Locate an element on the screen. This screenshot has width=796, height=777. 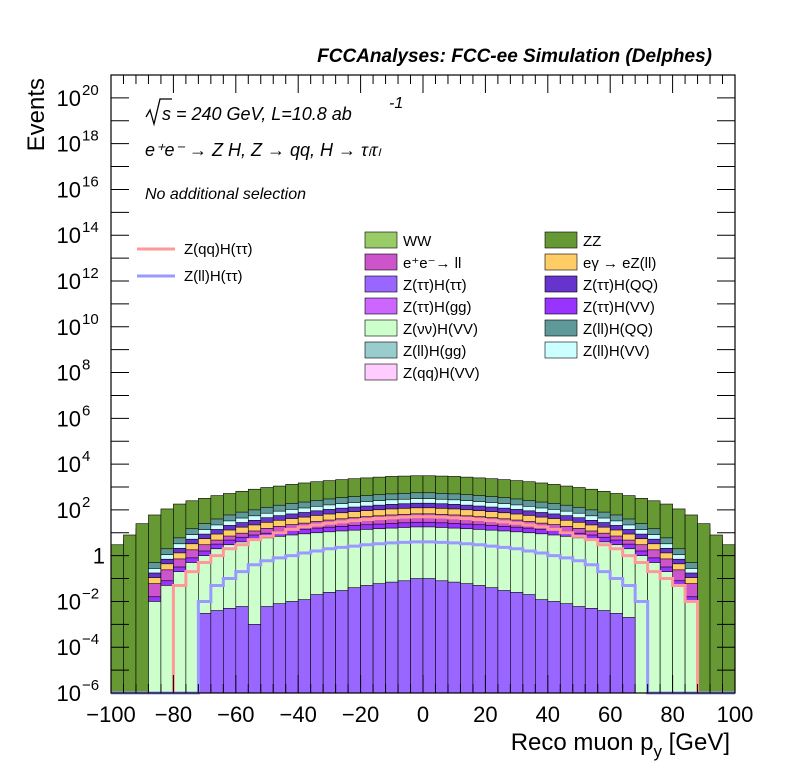
legend-label: eγ → eZ(ll) is located at coordinates (619, 263).